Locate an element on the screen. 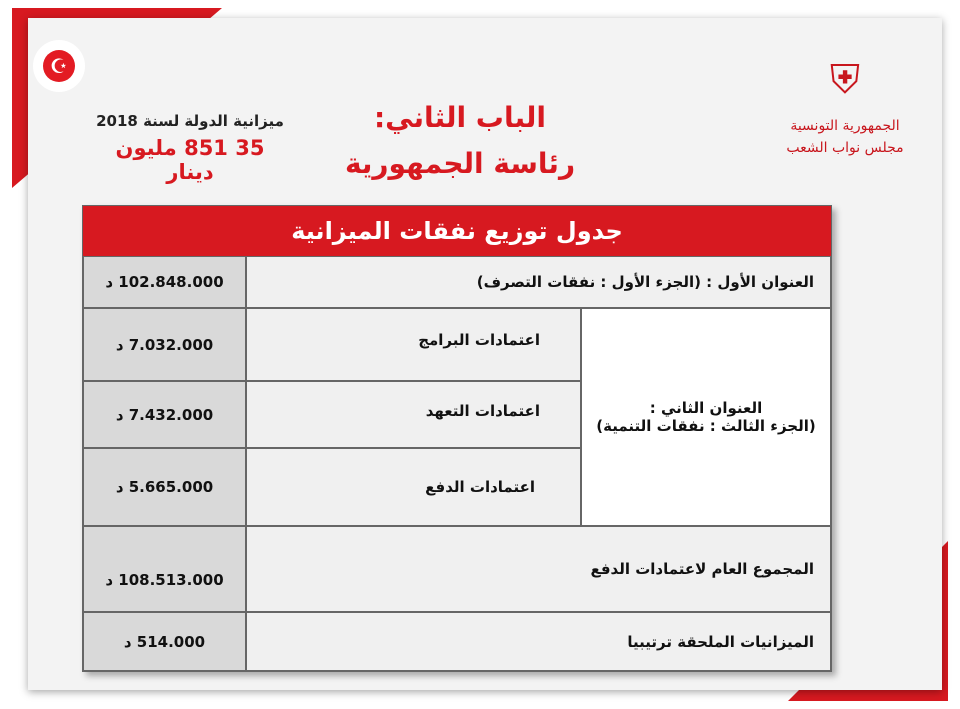 The width and height of the screenshot is (960, 709). sub1-amount: 7.032.000 د is located at coordinates (164, 344).